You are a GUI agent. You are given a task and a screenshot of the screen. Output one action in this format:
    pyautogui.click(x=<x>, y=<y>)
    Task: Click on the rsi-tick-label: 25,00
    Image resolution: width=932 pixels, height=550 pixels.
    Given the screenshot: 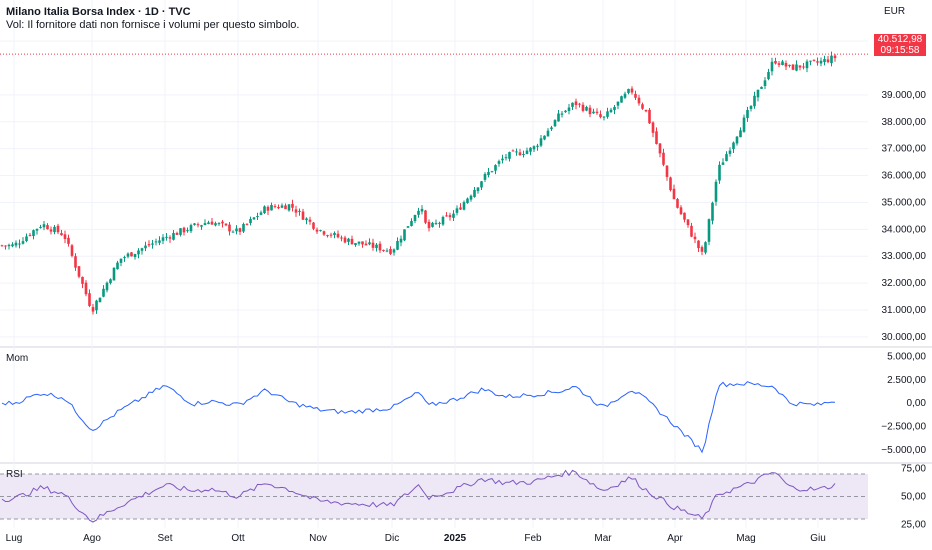 What is the action you would take?
    pyautogui.click(x=913, y=525)
    